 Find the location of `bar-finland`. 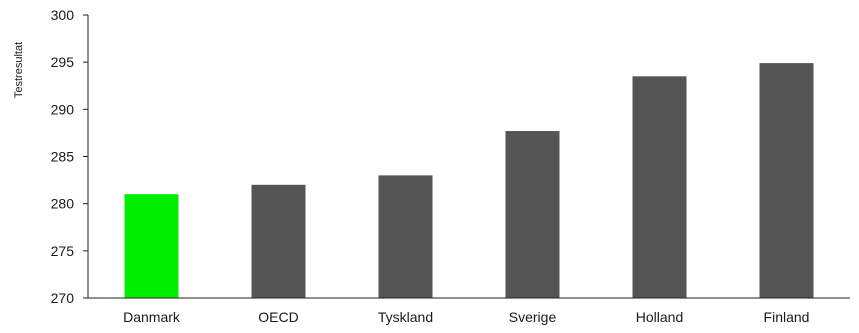

bar-finland is located at coordinates (786, 180).